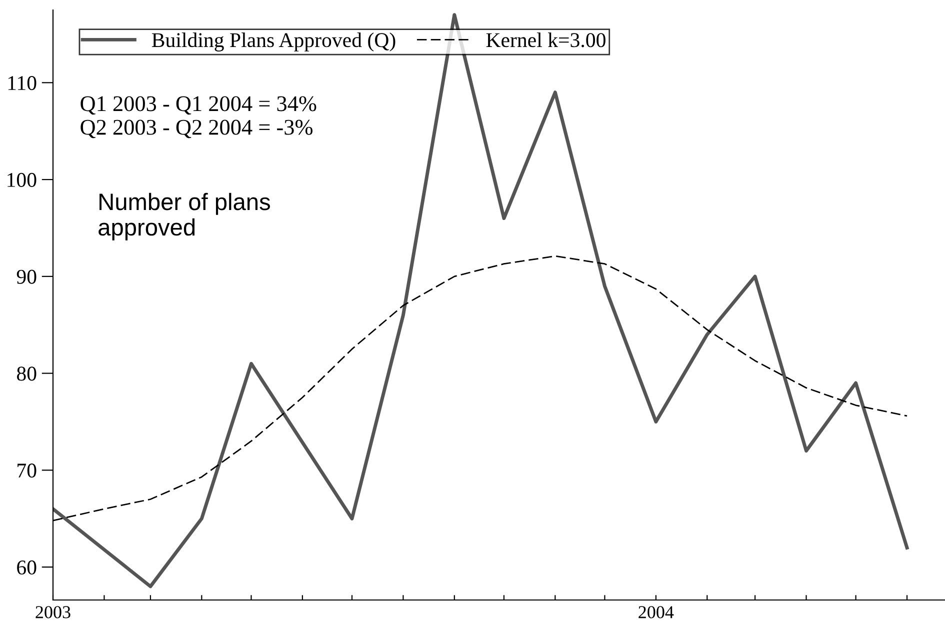 This screenshot has width=945, height=628. Describe the element at coordinates (26, 277) in the screenshot. I see `y-tick-label: 90` at that location.